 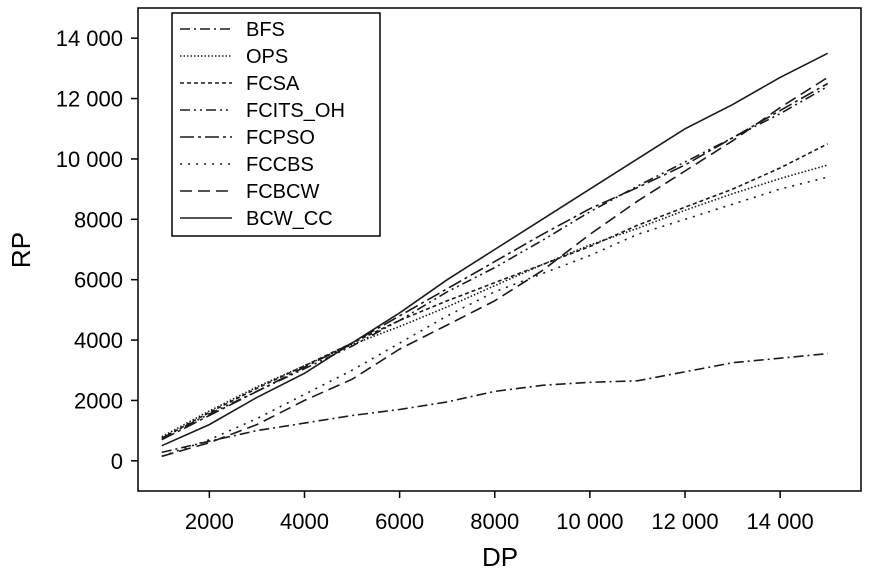 I want to click on x-axis: 2000 4000 6000 8000 10 000 12 000 14 000, so click(x=499, y=512).